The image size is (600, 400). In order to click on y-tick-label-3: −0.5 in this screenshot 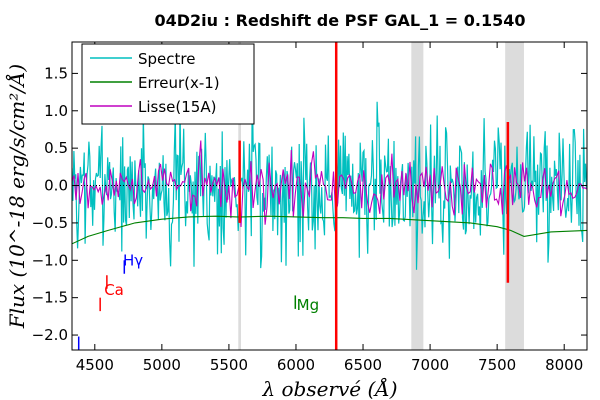, I will do `click(50, 223)`.